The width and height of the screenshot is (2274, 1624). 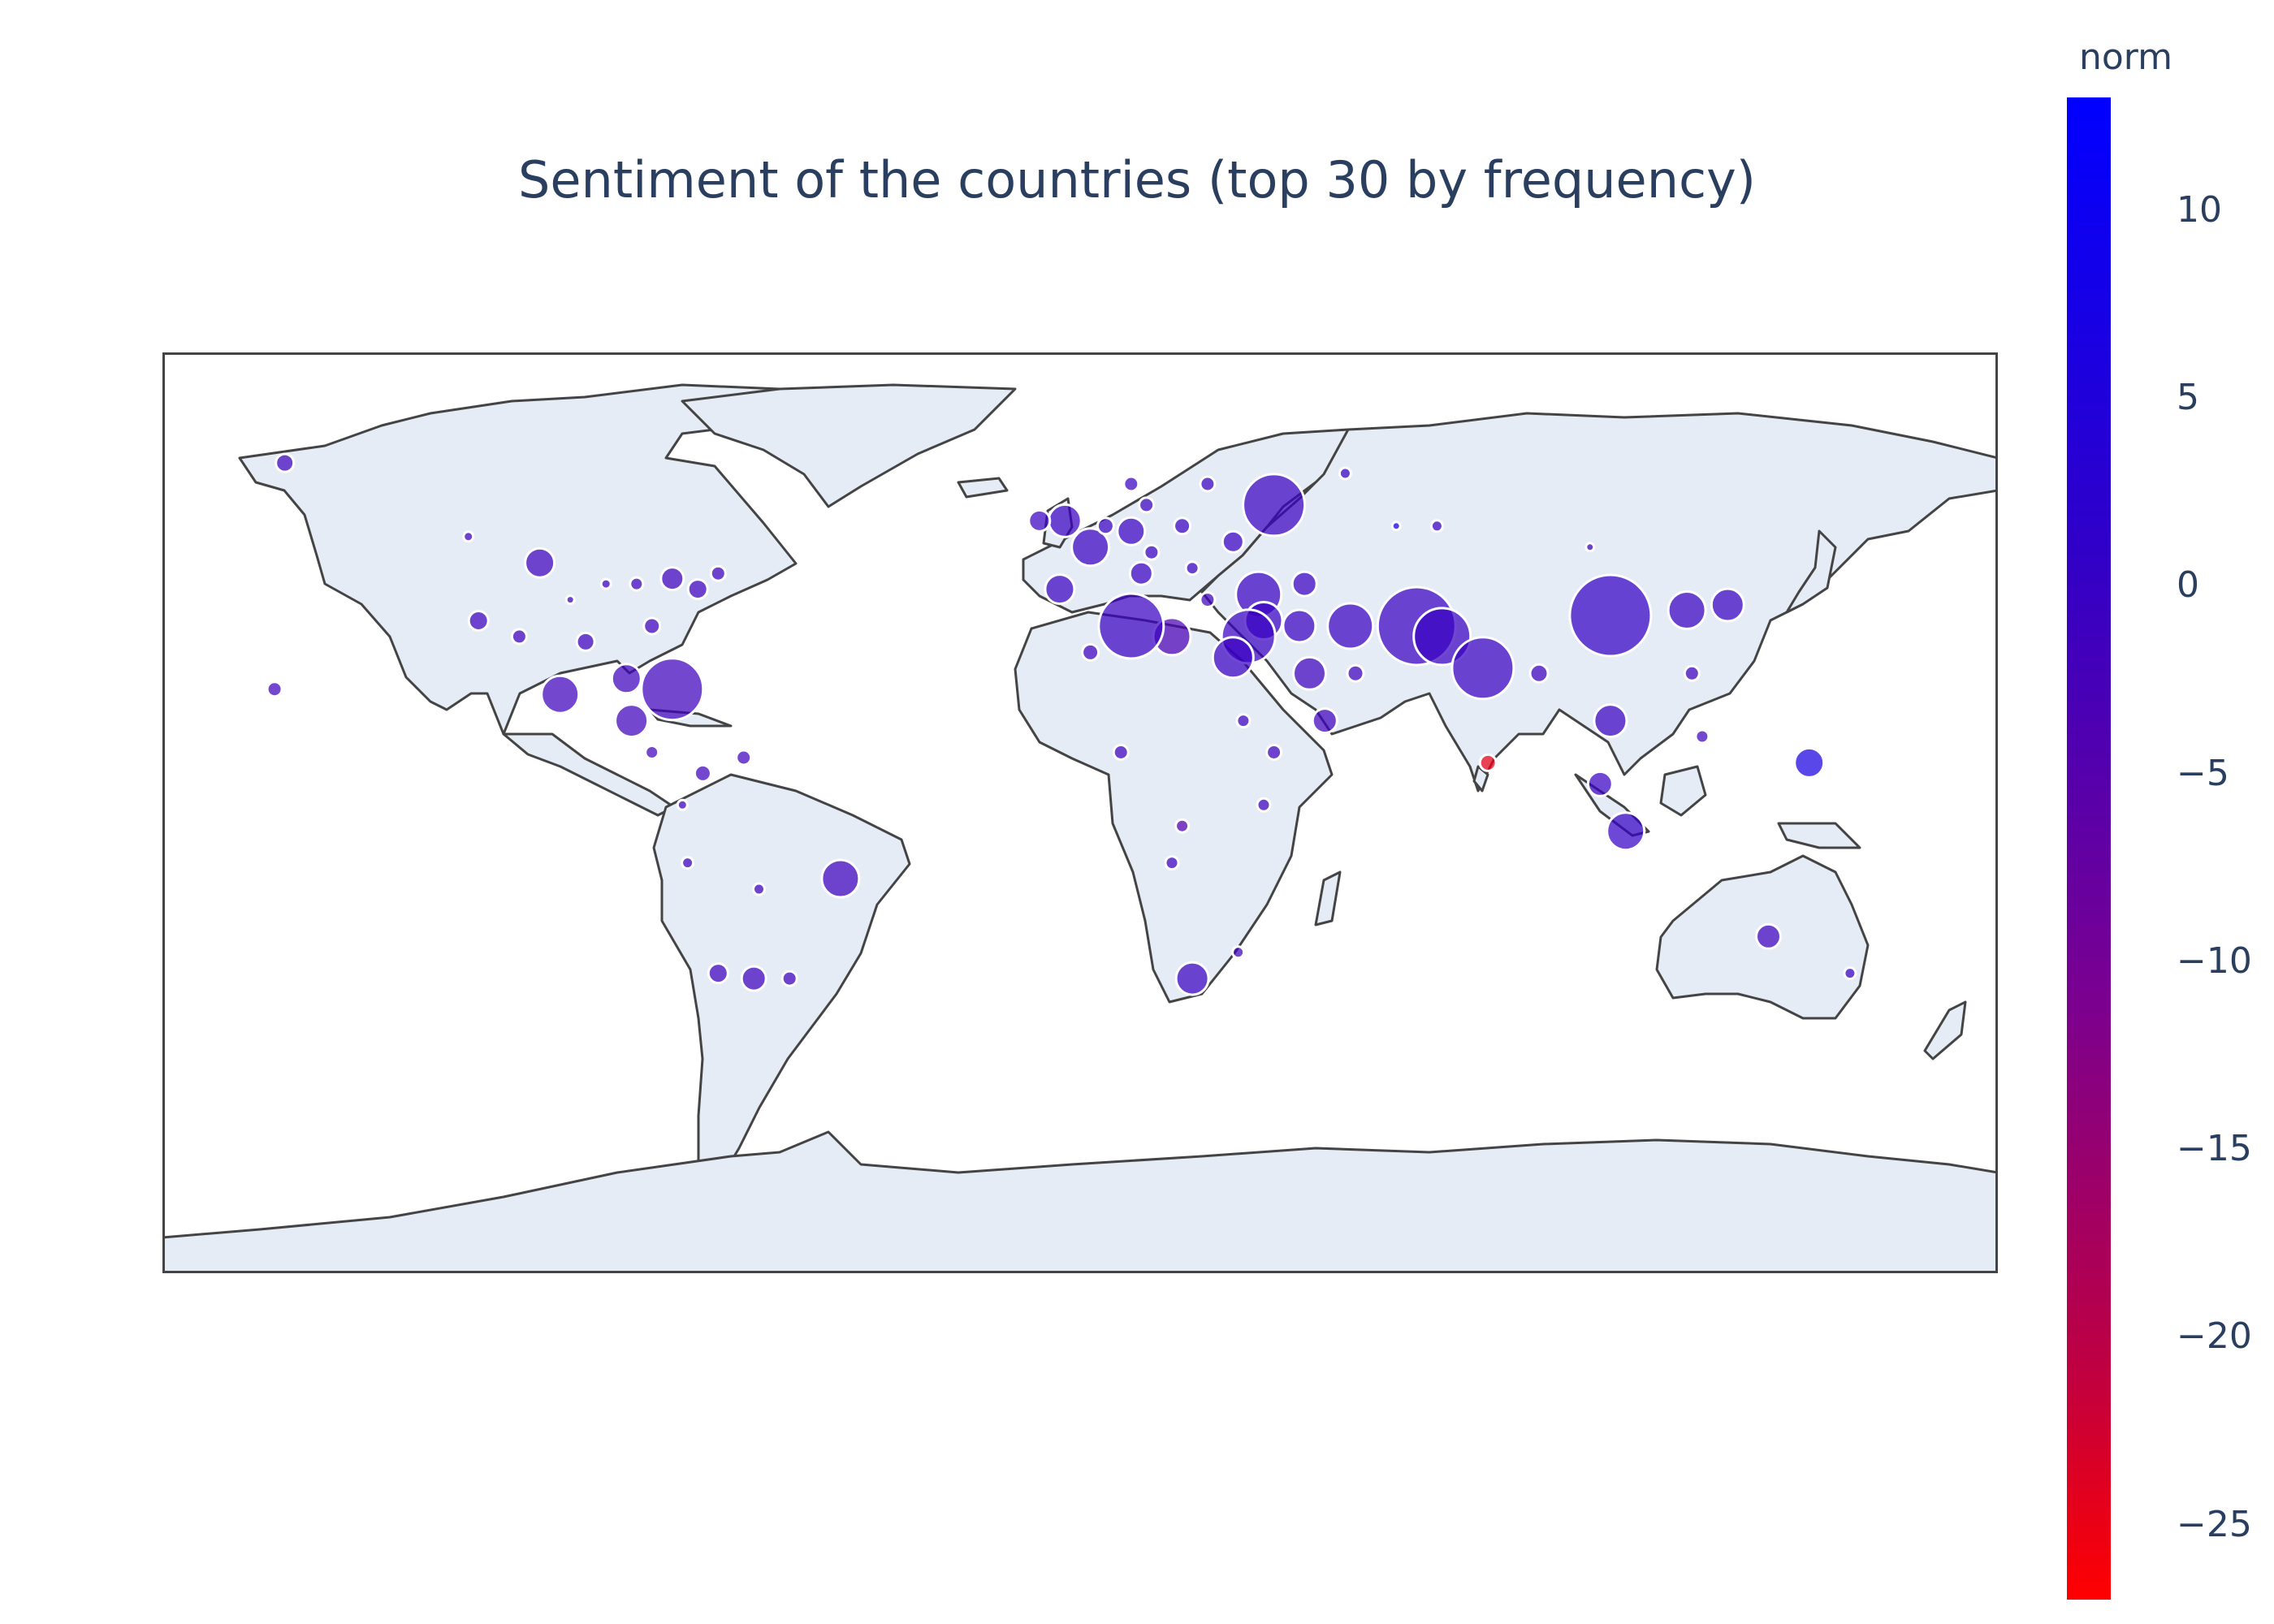 What do you see at coordinates (1480, 779) in the screenshot?
I see `sri-lanka-landmass` at bounding box center [1480, 779].